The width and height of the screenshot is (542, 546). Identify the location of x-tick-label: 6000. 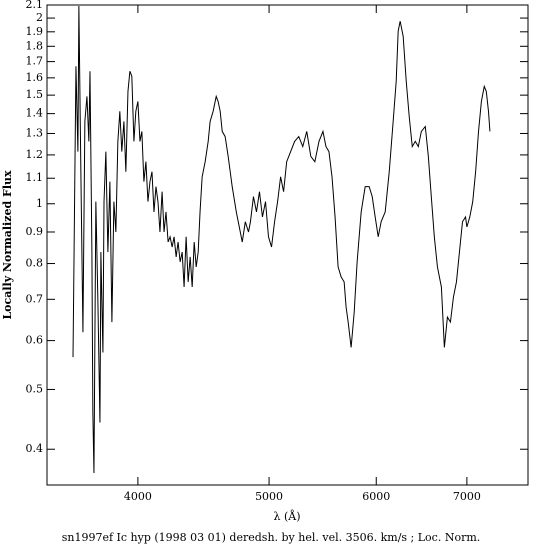
(376, 496).